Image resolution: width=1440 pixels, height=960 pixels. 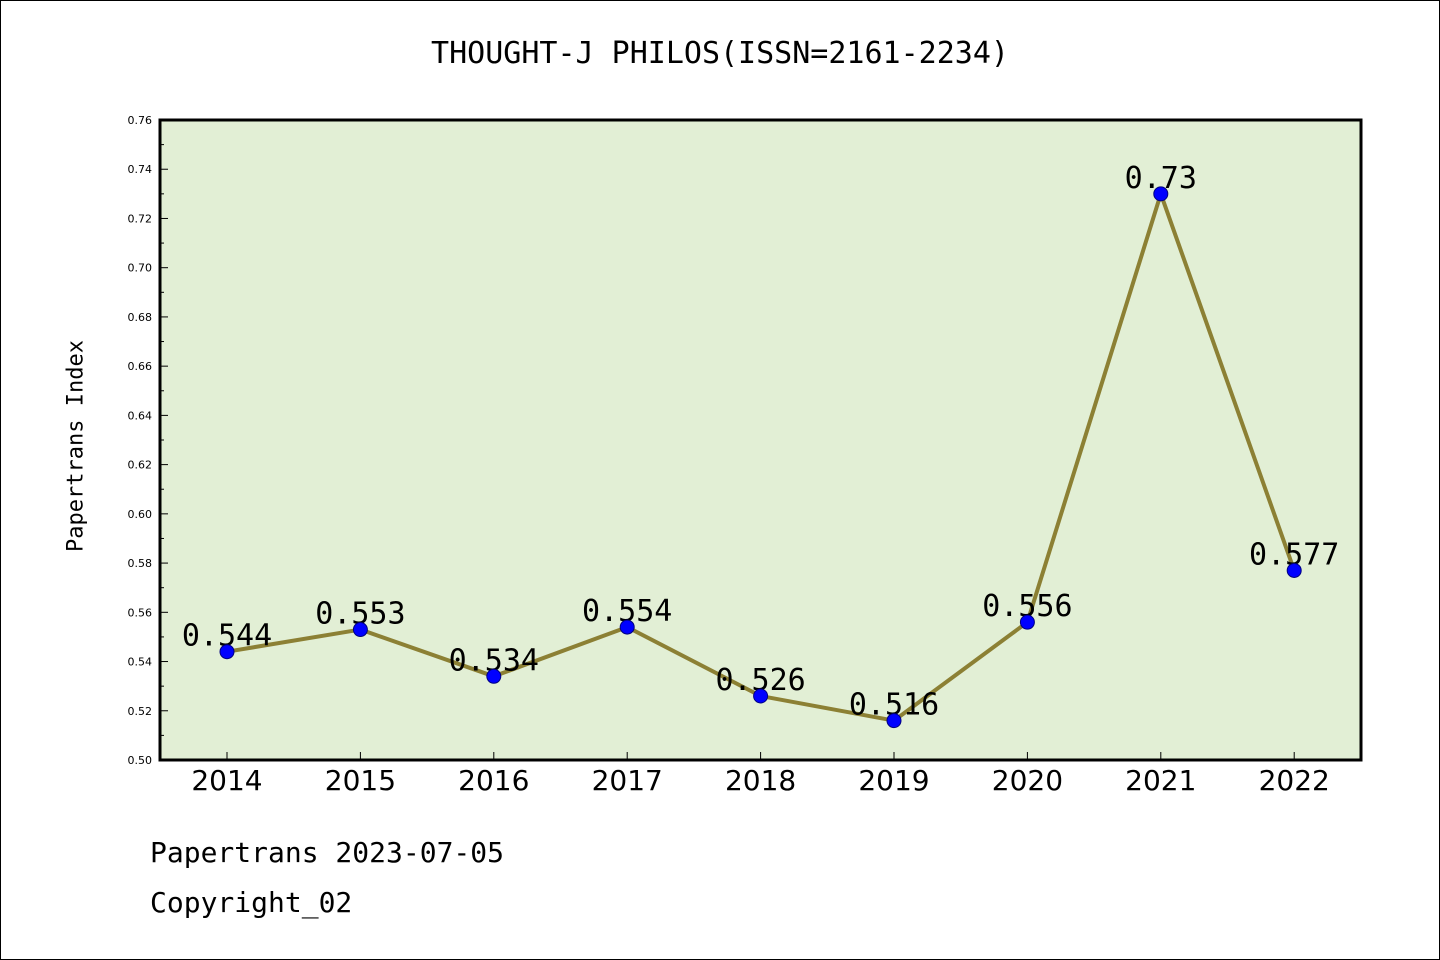 I want to click on y-tick-label: 0.58, so click(x=140, y=563).